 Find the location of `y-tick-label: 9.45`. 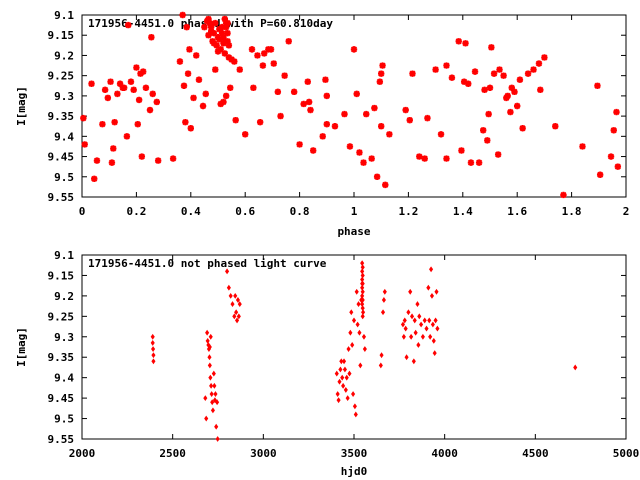

y-tick-label: 9.45 is located at coordinates (61, 398).